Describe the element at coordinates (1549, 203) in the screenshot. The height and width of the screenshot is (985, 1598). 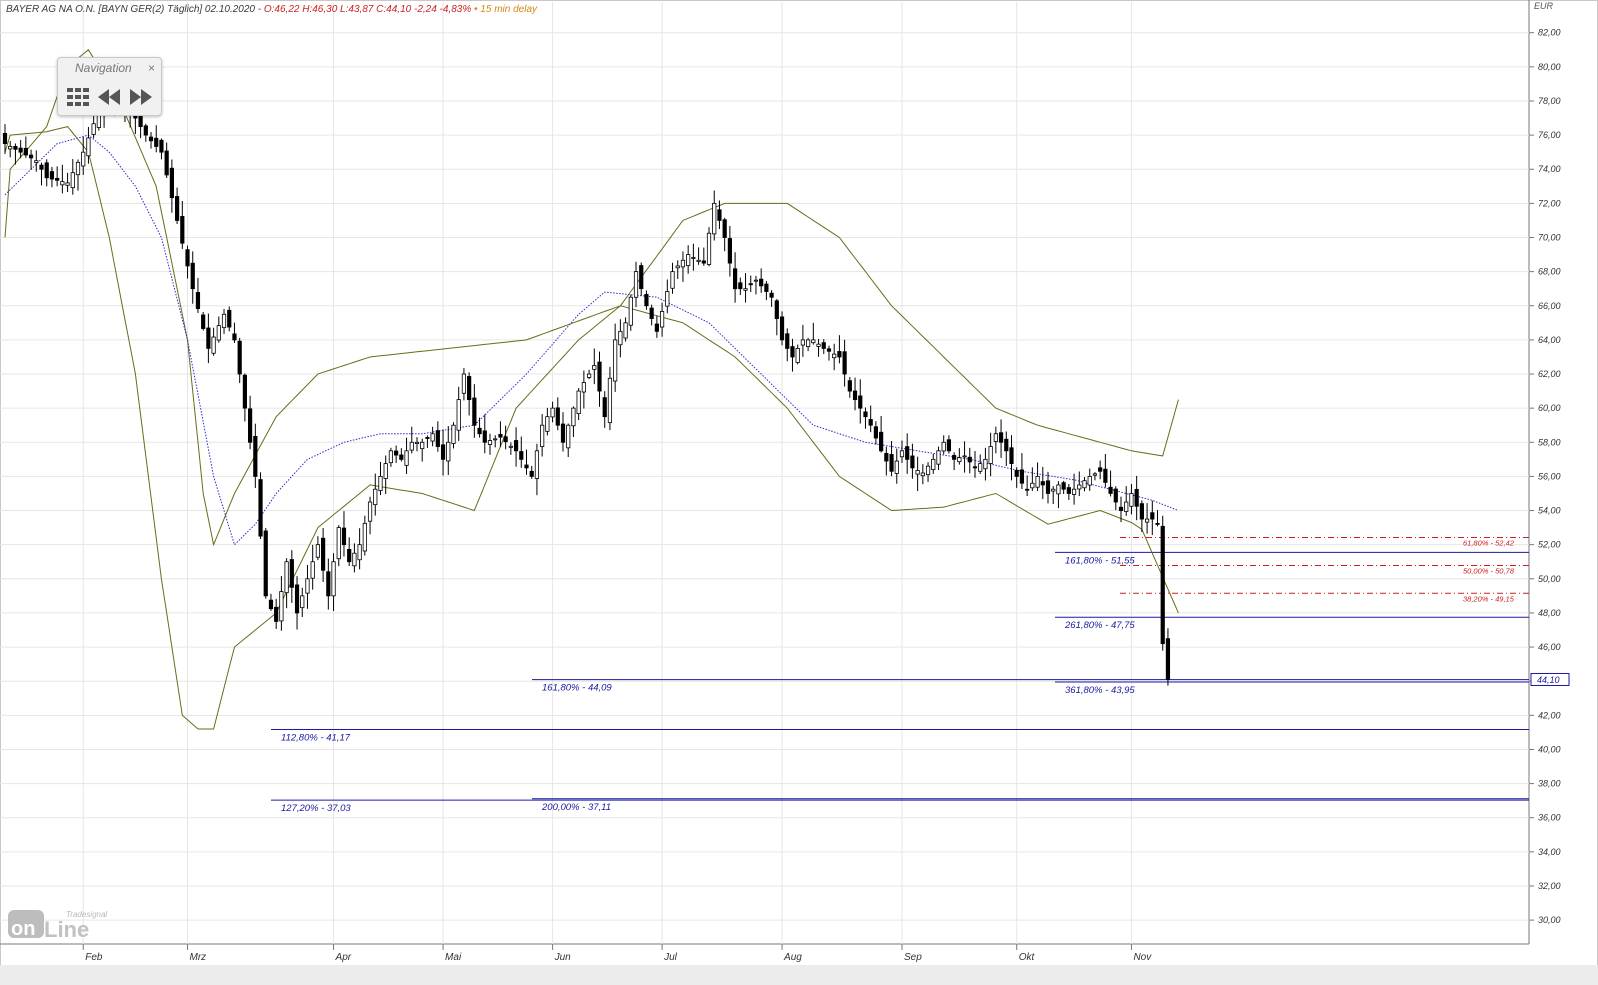
I see `y-tick-label: 72,00` at that location.